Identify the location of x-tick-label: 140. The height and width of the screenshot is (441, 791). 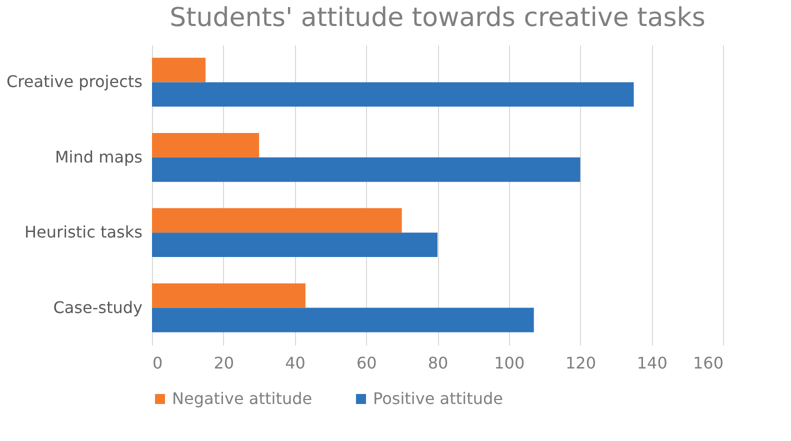
(652, 363).